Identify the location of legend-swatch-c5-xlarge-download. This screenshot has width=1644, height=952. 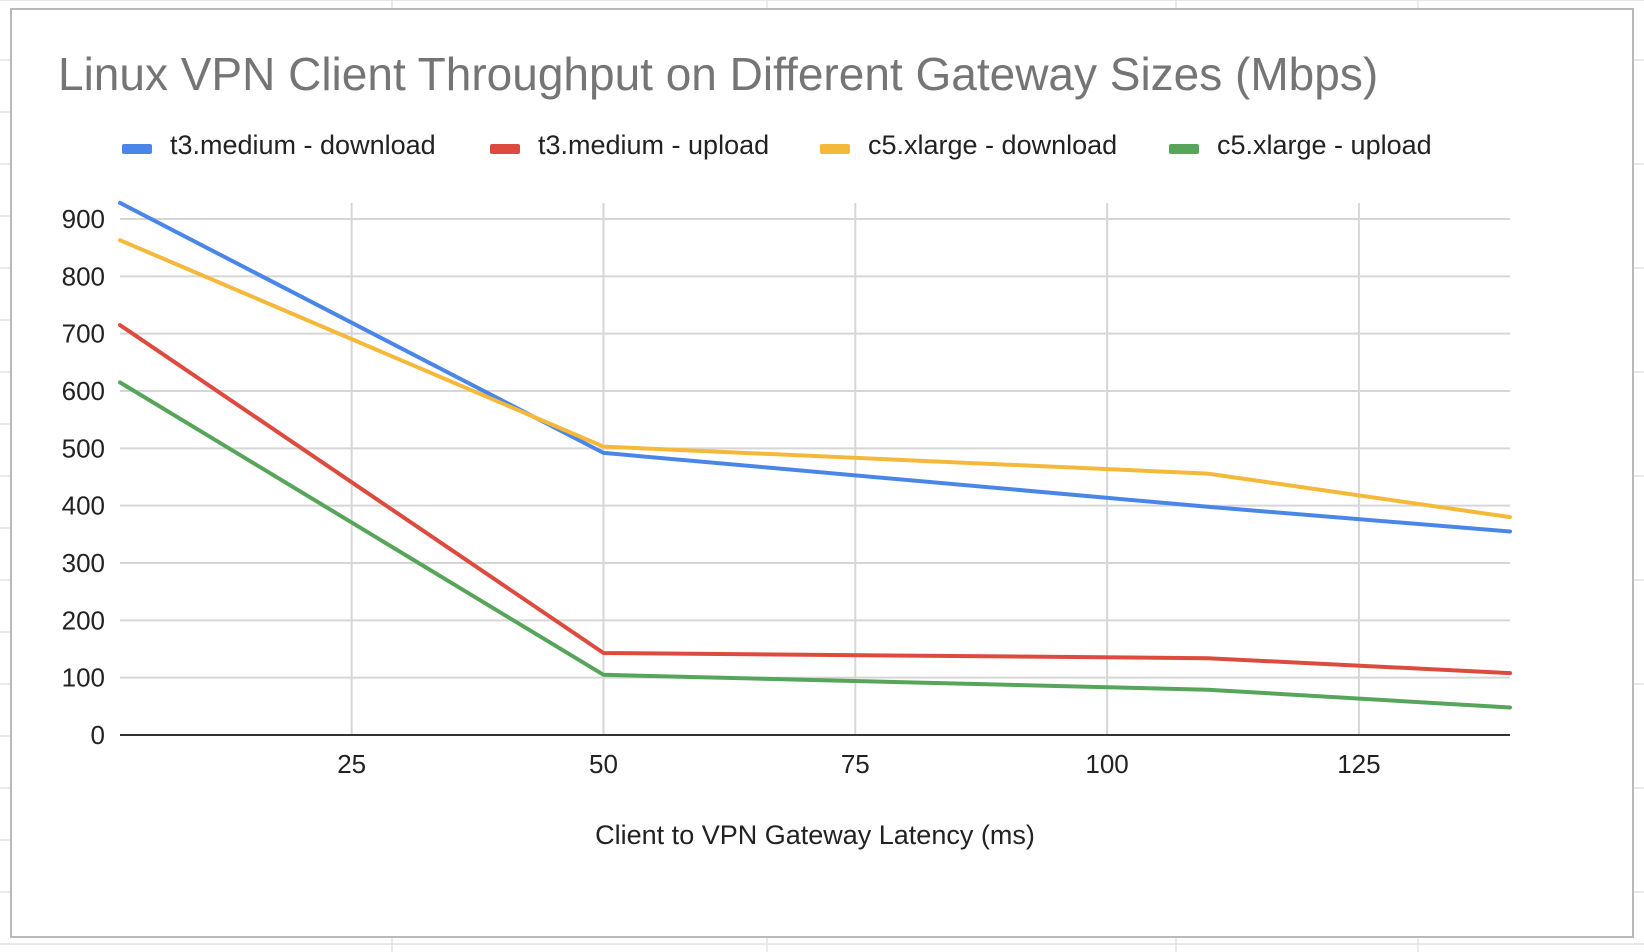
(835, 149).